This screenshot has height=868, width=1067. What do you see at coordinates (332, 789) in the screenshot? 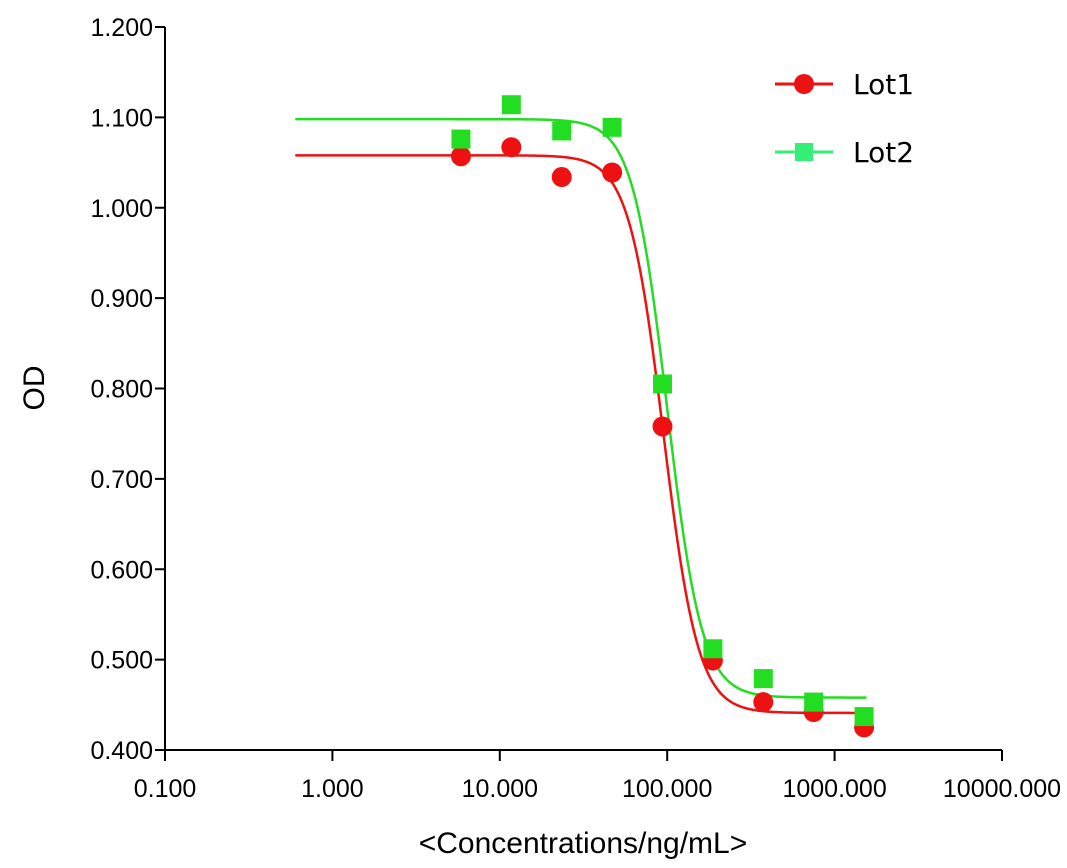
I see `x-tick-label: 1.000` at bounding box center [332, 789].